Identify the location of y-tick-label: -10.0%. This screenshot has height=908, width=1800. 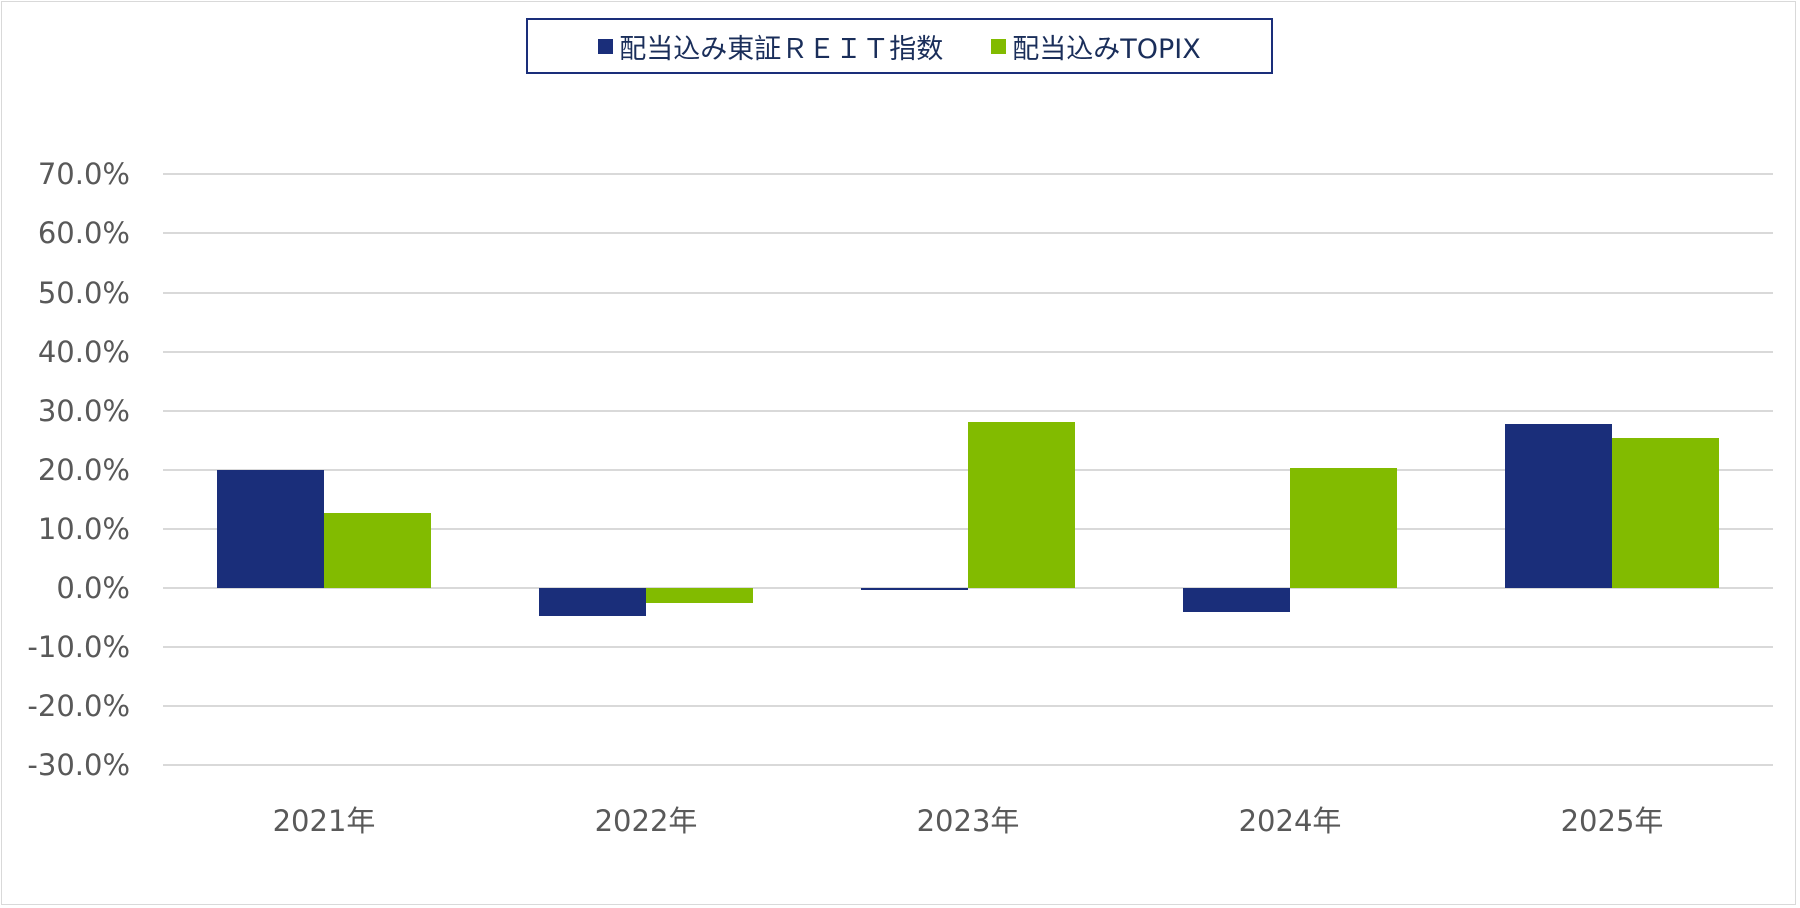
(78, 647).